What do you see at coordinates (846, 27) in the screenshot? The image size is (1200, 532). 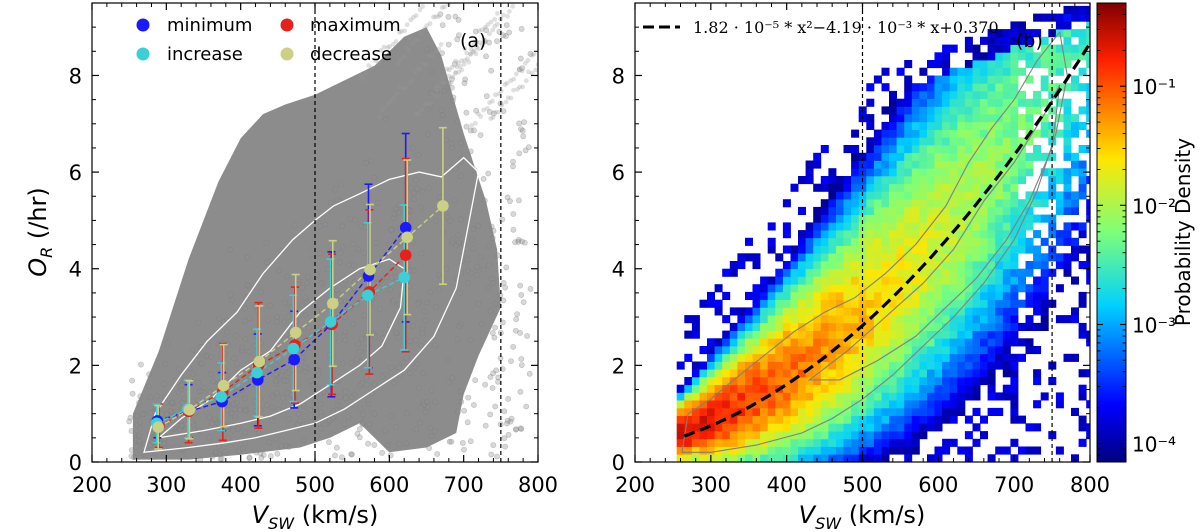 I see `fit-legend-label: 1.82 · 10⁻⁵ * x²−4.19 · 10⁻³ * x+0.370` at bounding box center [846, 27].